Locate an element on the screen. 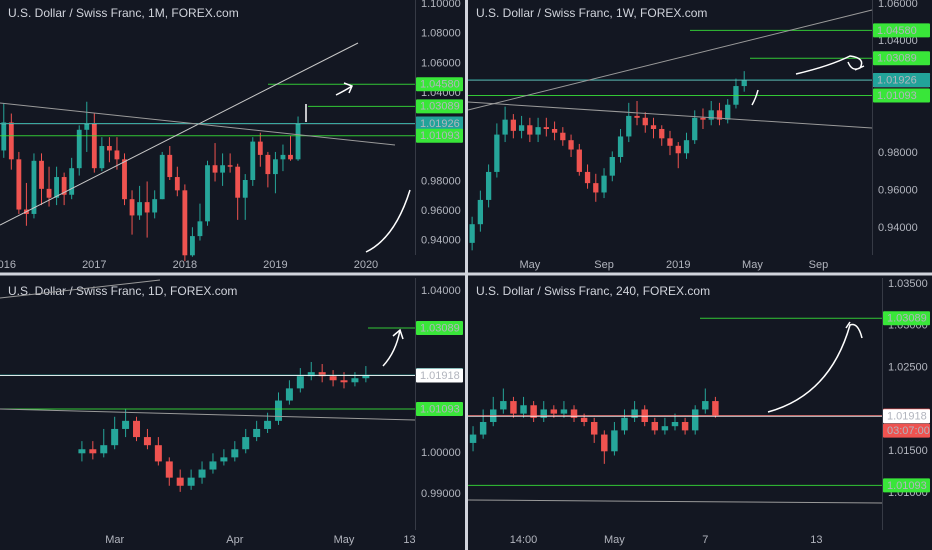 This screenshot has width=932, height=550. y-tick-label: 1.08000 is located at coordinates (441, 34).